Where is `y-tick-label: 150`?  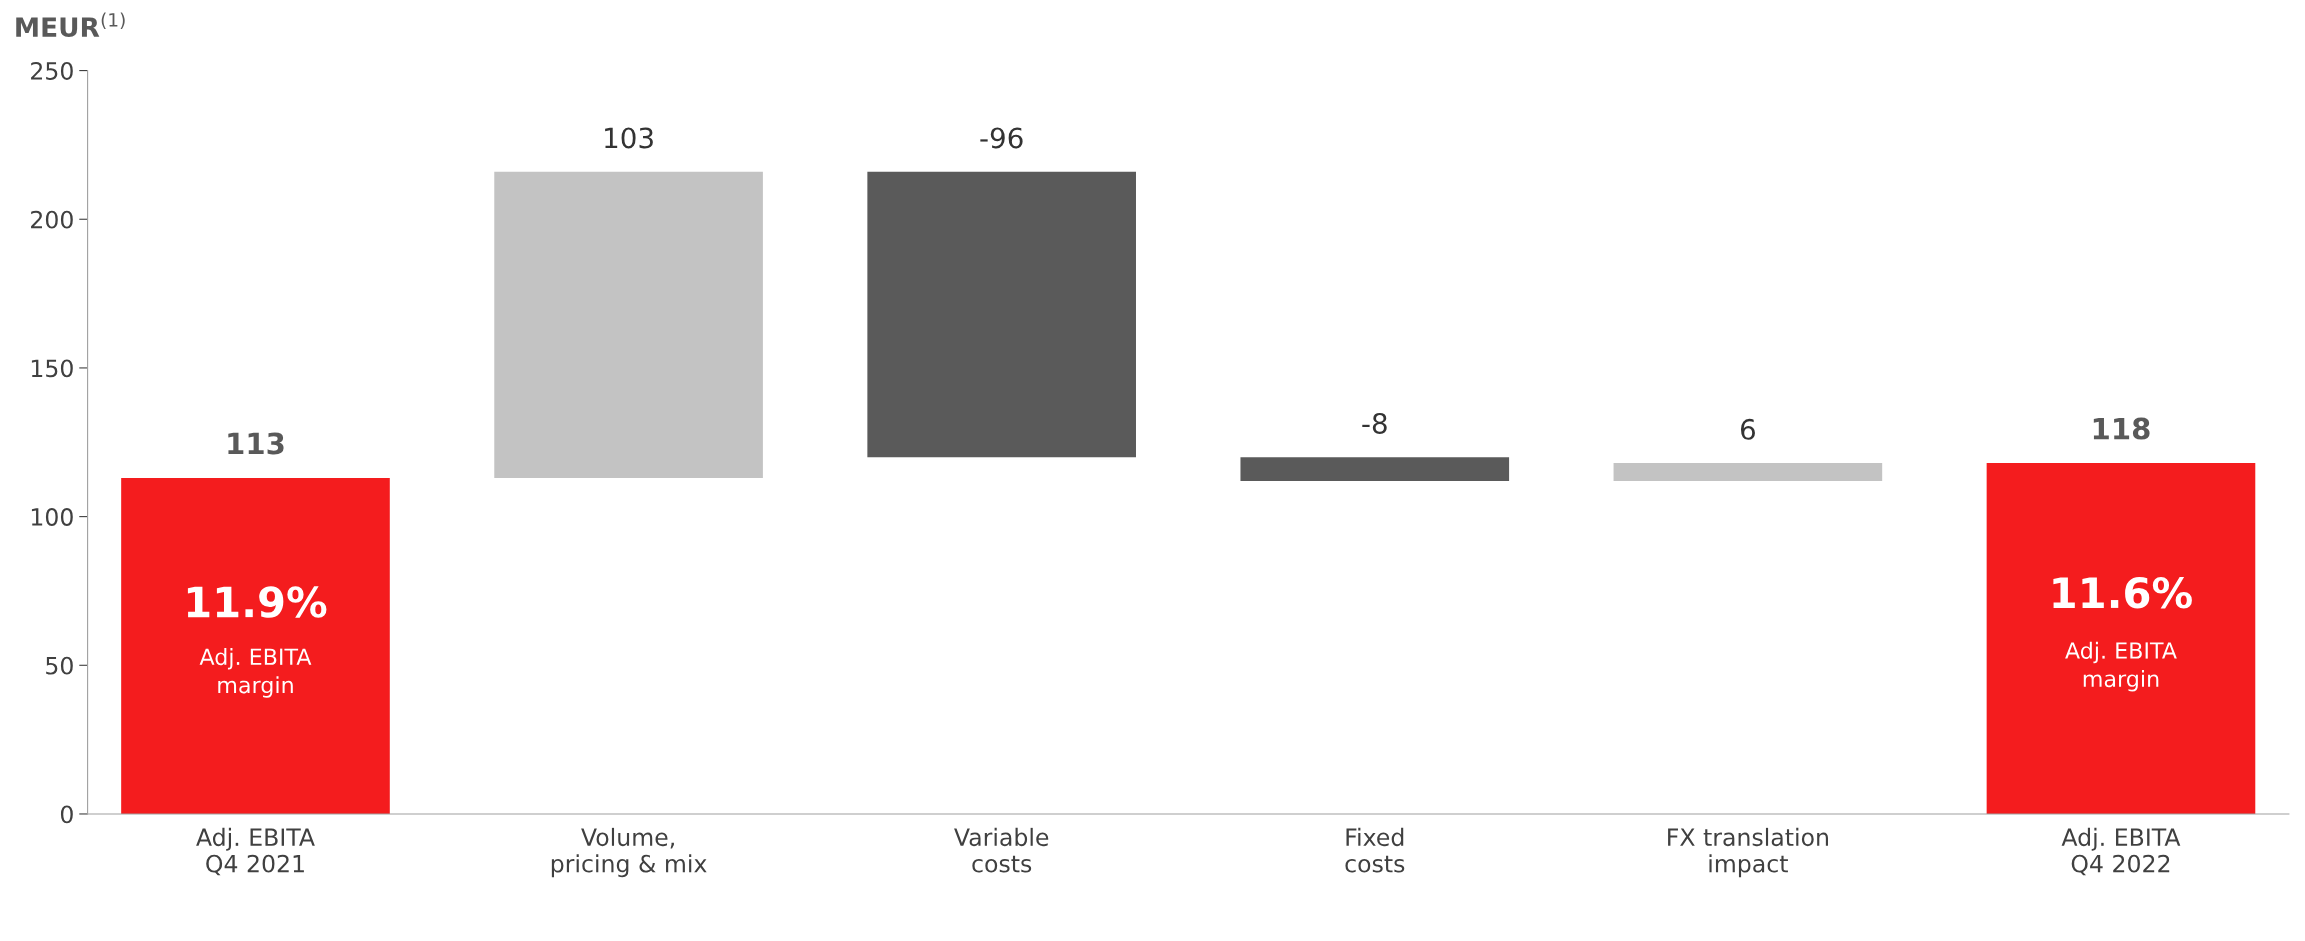 y-tick-label: 150 is located at coordinates (52, 368).